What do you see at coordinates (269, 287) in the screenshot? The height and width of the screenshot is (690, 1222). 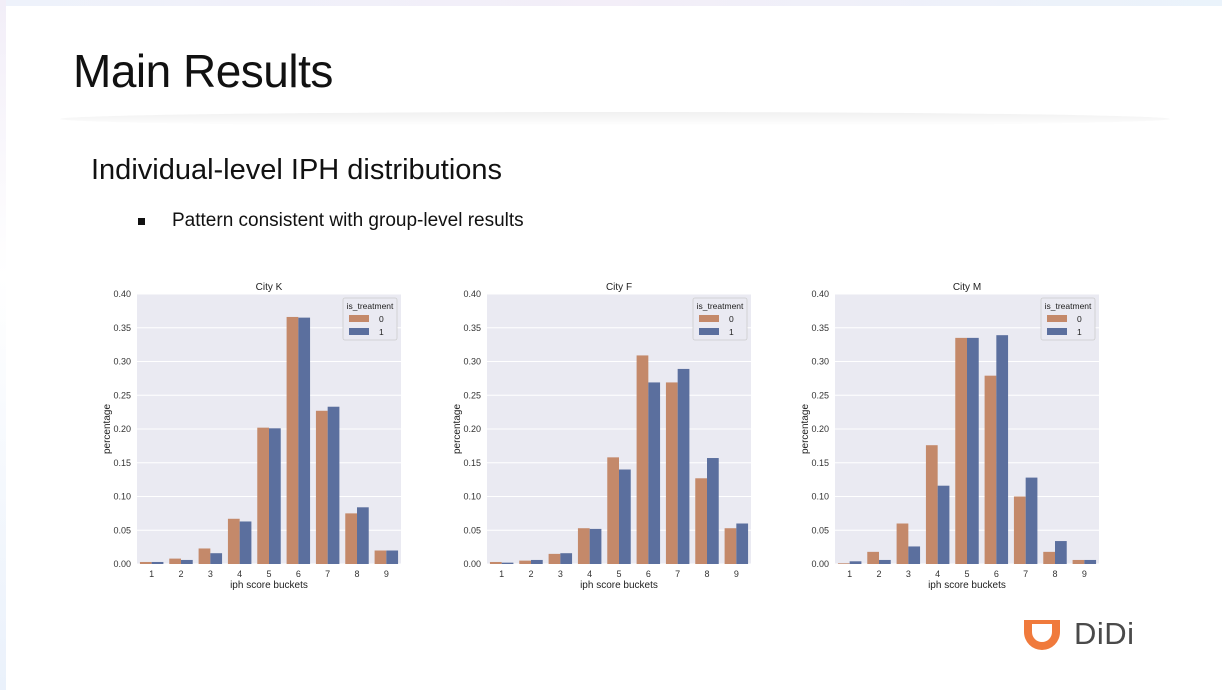 I see `chart-title: City K` at bounding box center [269, 287].